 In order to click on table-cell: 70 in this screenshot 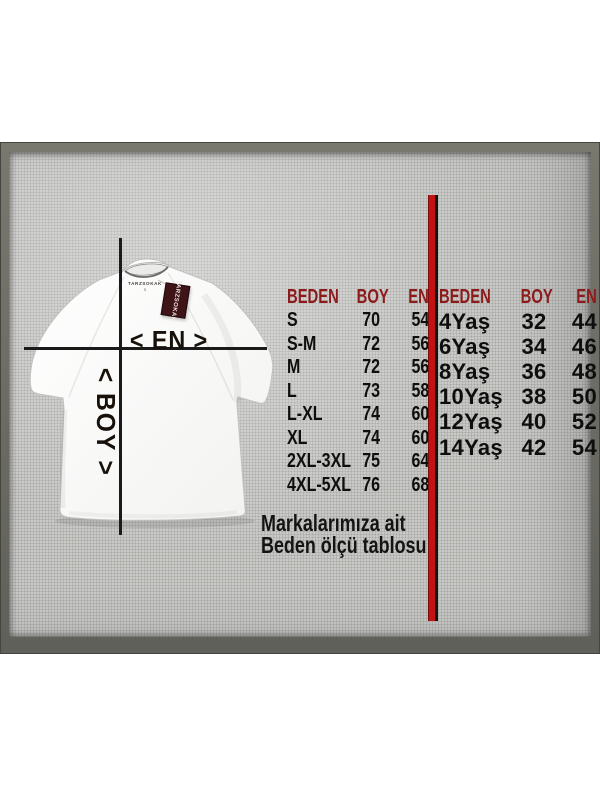, I will do `click(371, 320)`.